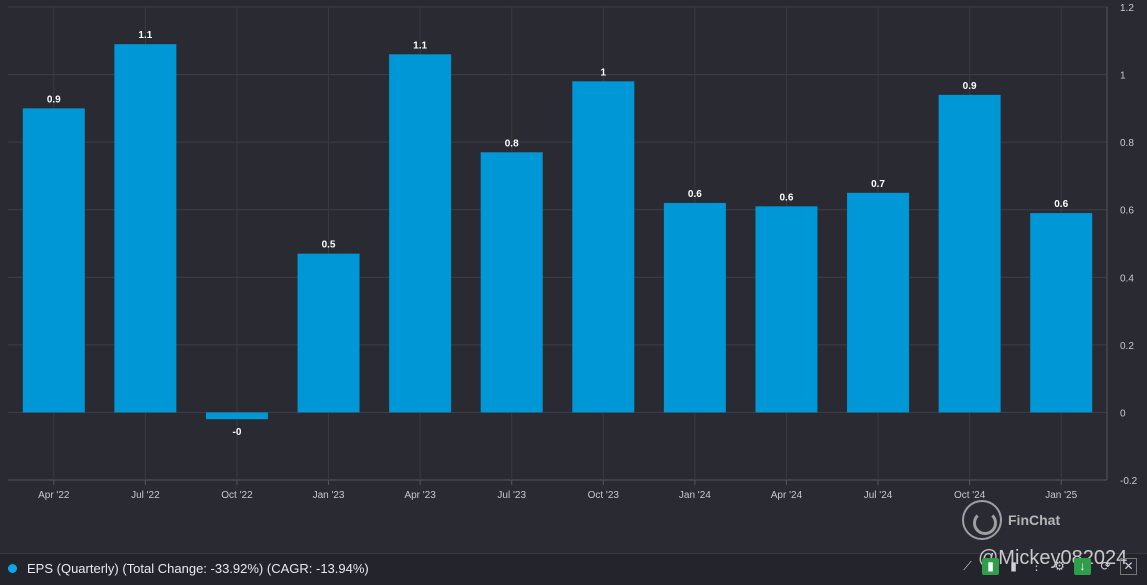  What do you see at coordinates (145, 495) in the screenshot?
I see `x-tick-label: Jul '22` at bounding box center [145, 495].